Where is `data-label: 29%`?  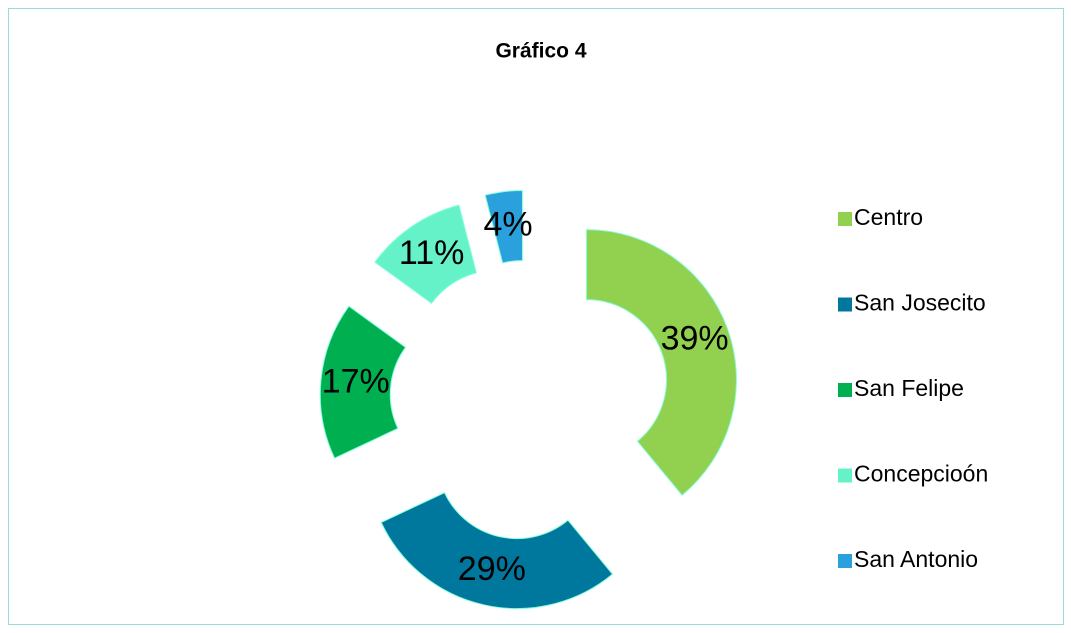 data-label: 29% is located at coordinates (492, 569).